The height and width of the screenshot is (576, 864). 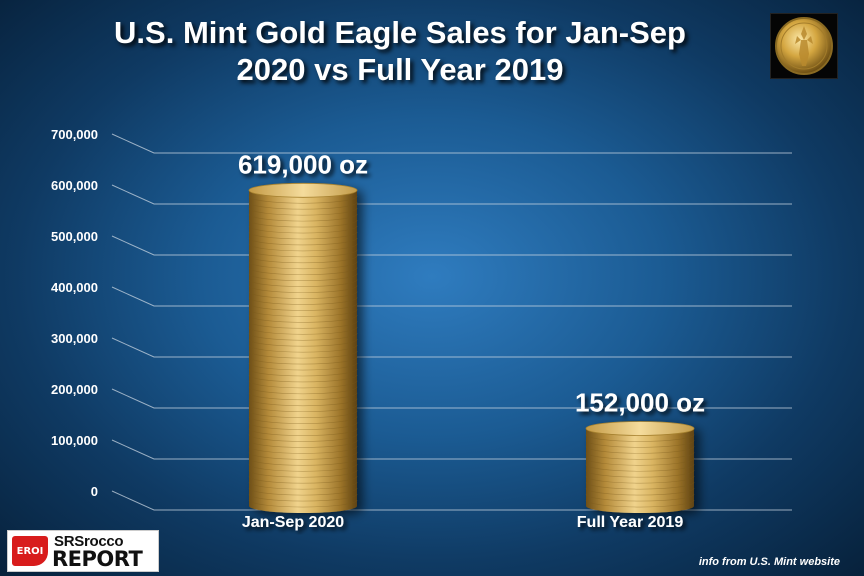 I want to click on x-axis-tick-labels: Jan-Sep 2020 Full Year 2019, so click(x=462, y=522).